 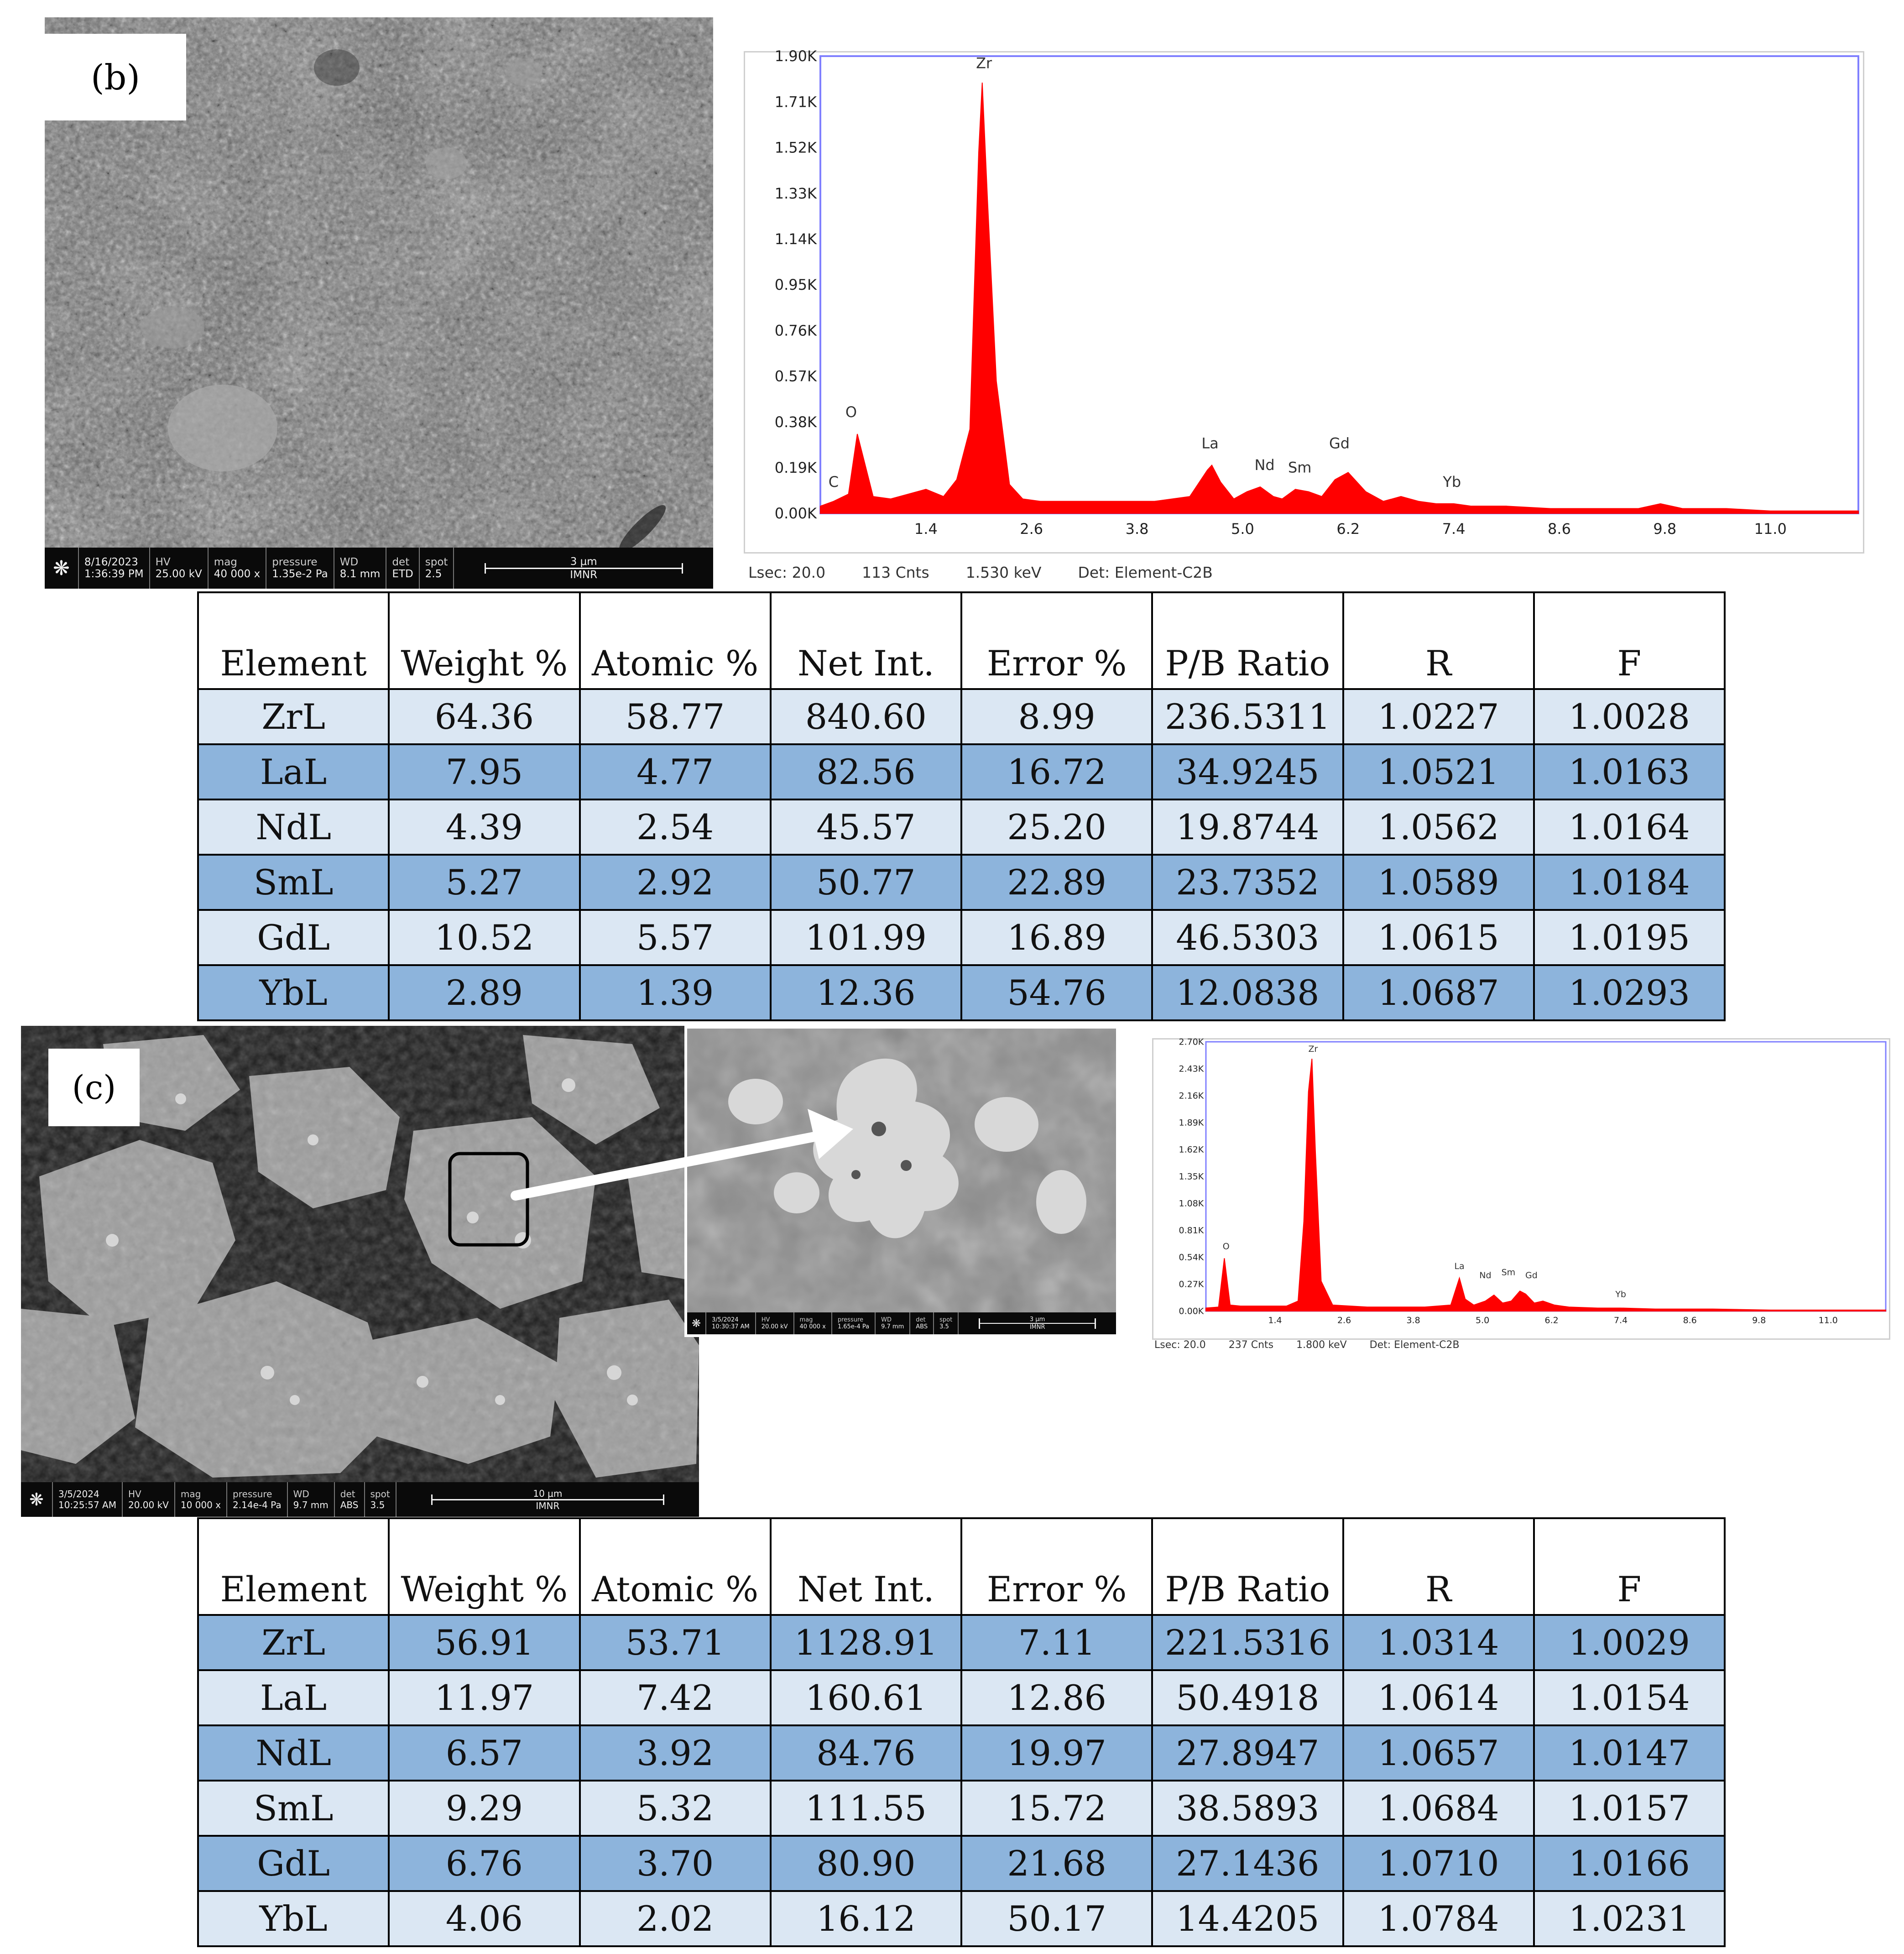 What do you see at coordinates (1247, 992) in the screenshot?
I see `table-cell: 12.0838` at bounding box center [1247, 992].